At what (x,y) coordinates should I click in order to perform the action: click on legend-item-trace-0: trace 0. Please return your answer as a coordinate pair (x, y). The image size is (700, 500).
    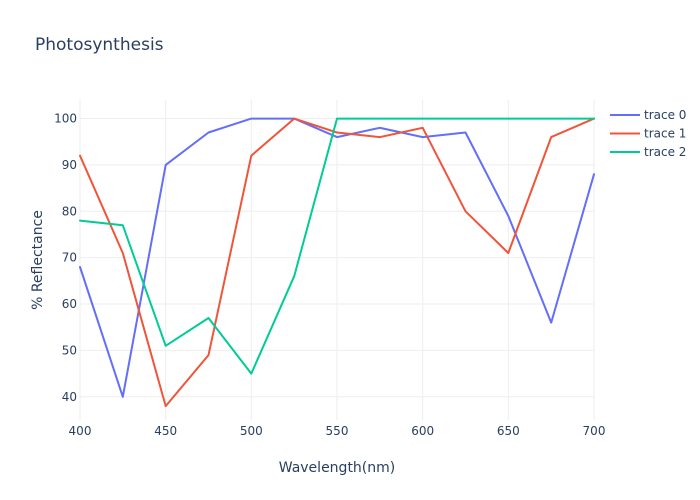
    Looking at the image, I should click on (648, 115).